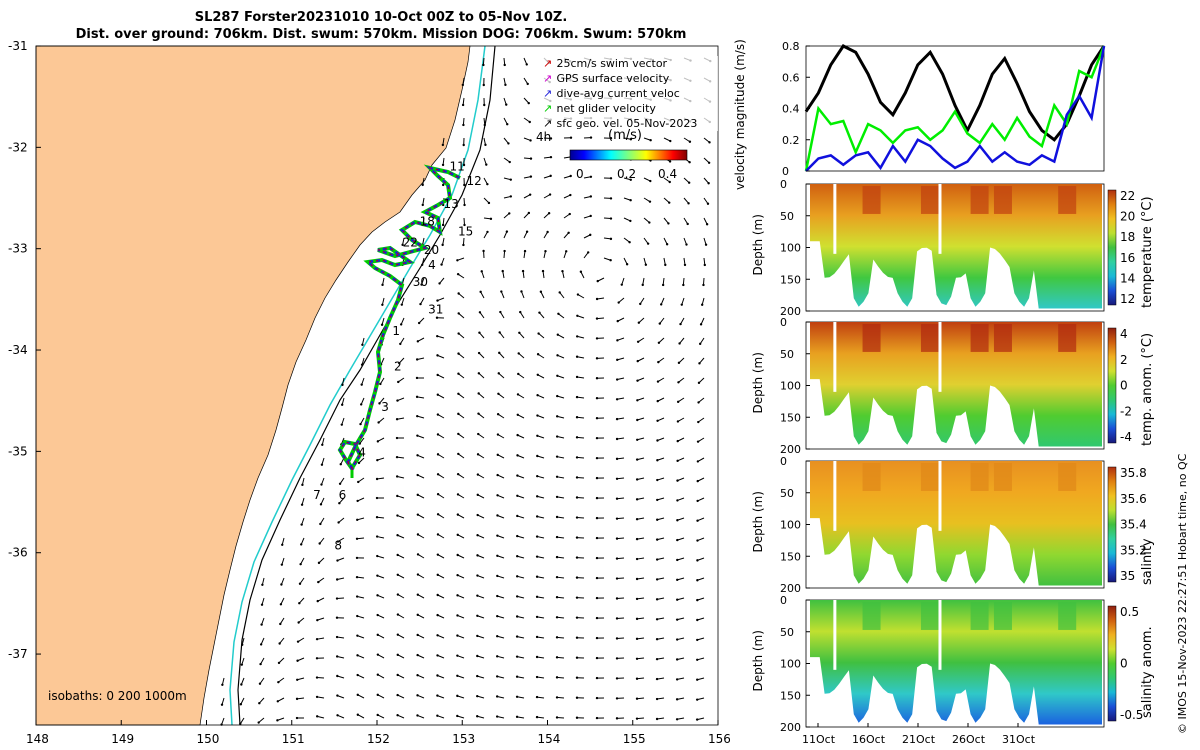 The height and width of the screenshot is (750, 1200). I want to click on panel-5-ytick-1: 50, so click(787, 632).